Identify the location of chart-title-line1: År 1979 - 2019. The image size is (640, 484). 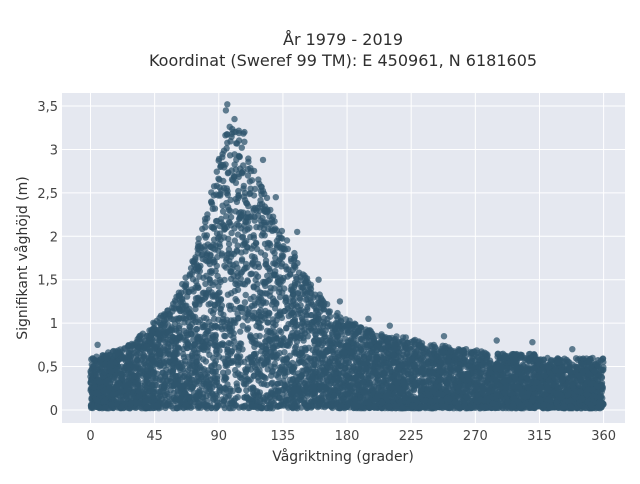
(343, 39).